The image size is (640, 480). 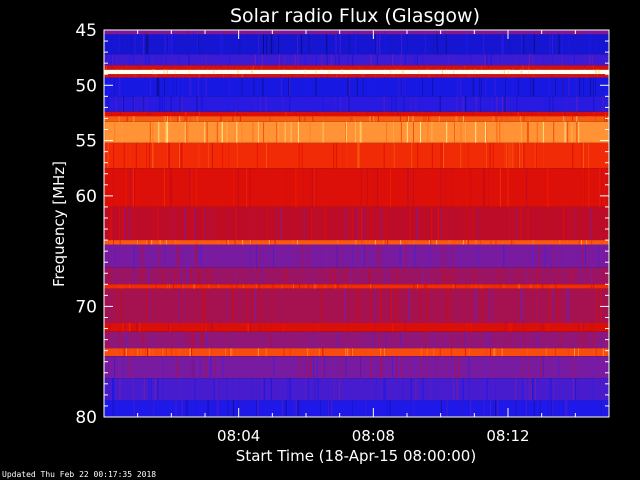 I want to click on y-axis-label: Frequency [MHz], so click(x=59, y=224).